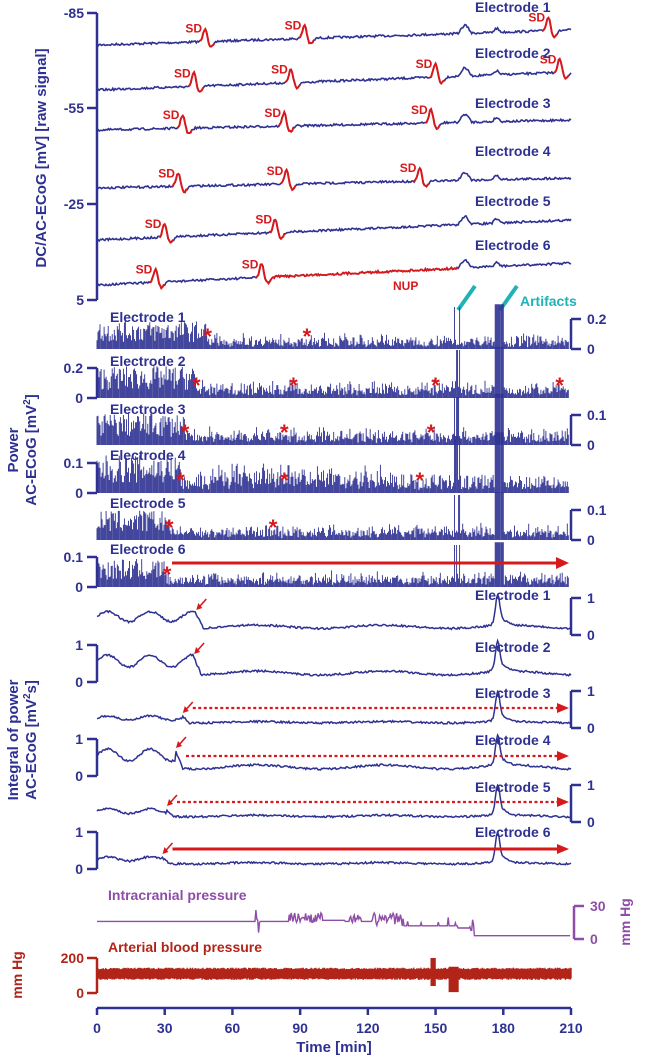 This screenshot has width=645, height=1058. What do you see at coordinates (513, 832) in the screenshot?
I see `integral-electrode-6-label: Electrode 6` at bounding box center [513, 832].